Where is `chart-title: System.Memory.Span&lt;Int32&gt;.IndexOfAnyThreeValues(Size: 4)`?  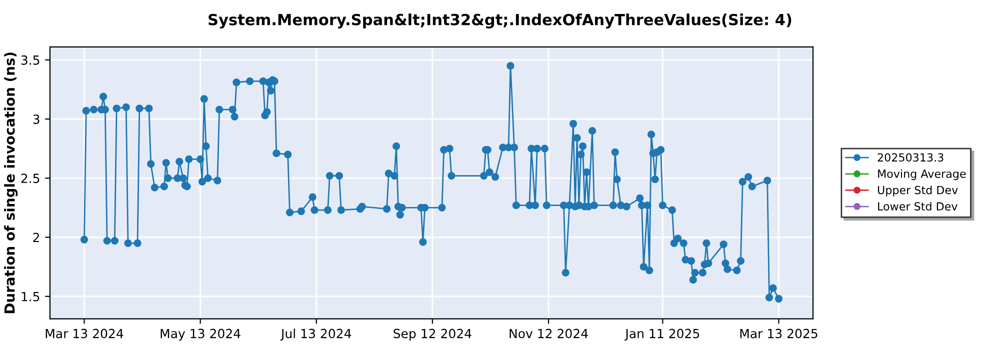
chart-title: System.Memory.Span&lt;Int32&gt;.IndexOfAnyThreeValues(Size: 4) is located at coordinates (500, 21).